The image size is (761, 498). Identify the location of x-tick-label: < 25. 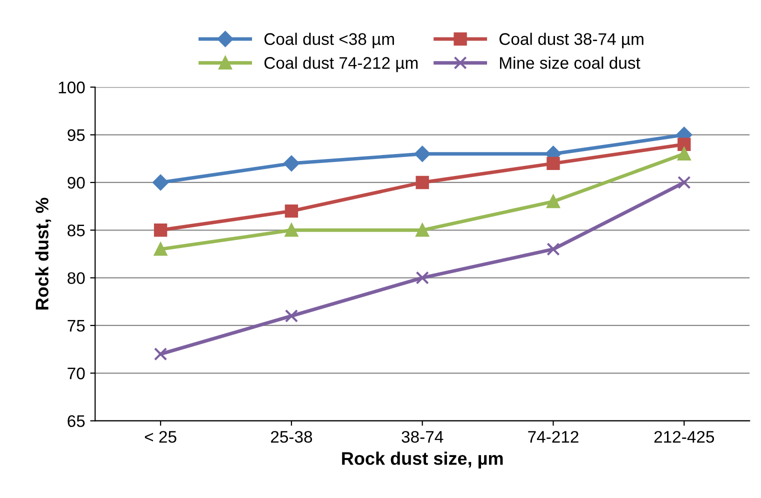
(160, 436).